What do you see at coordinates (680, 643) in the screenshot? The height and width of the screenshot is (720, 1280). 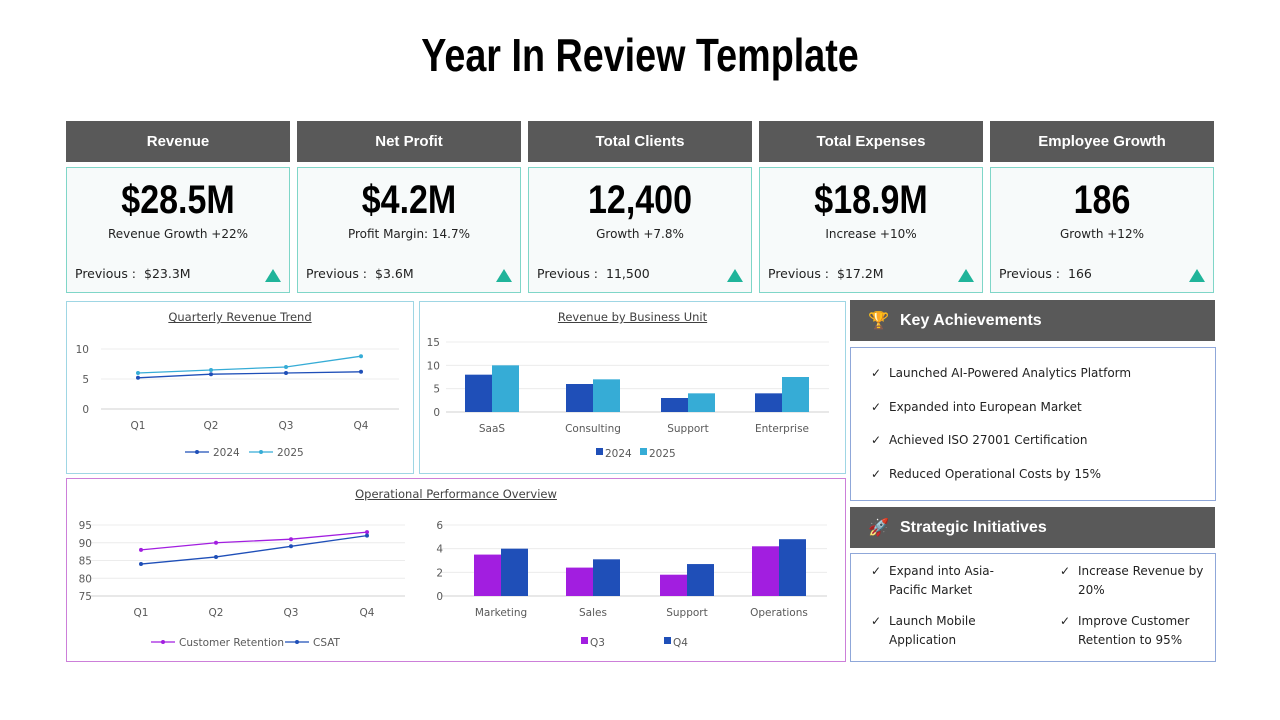 I see `legend-label: Q4` at bounding box center [680, 643].